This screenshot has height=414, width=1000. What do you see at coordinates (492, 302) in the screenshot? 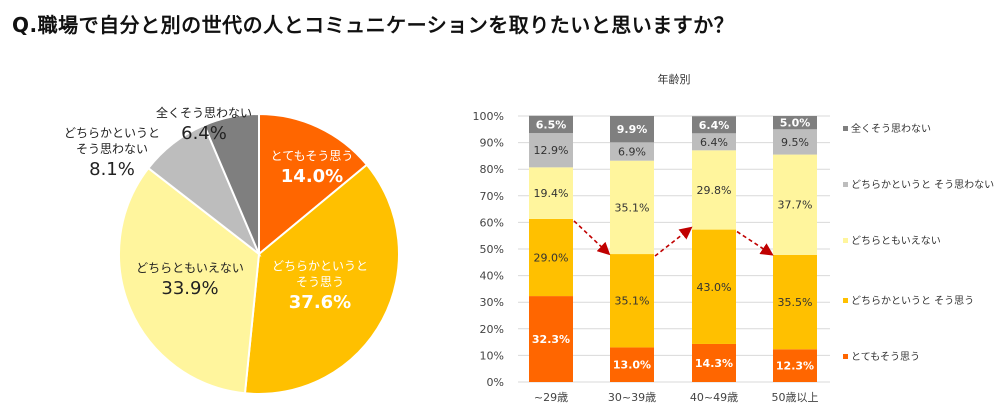
I see `y-tick-label: 30%` at bounding box center [492, 302].